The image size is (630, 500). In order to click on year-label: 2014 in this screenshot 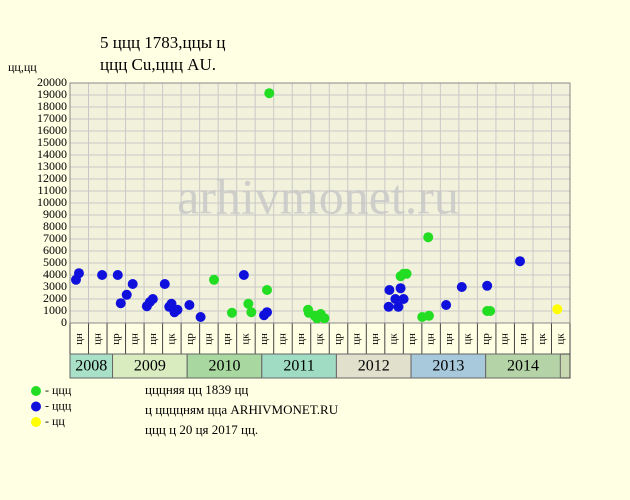, I will do `click(523, 366)`.